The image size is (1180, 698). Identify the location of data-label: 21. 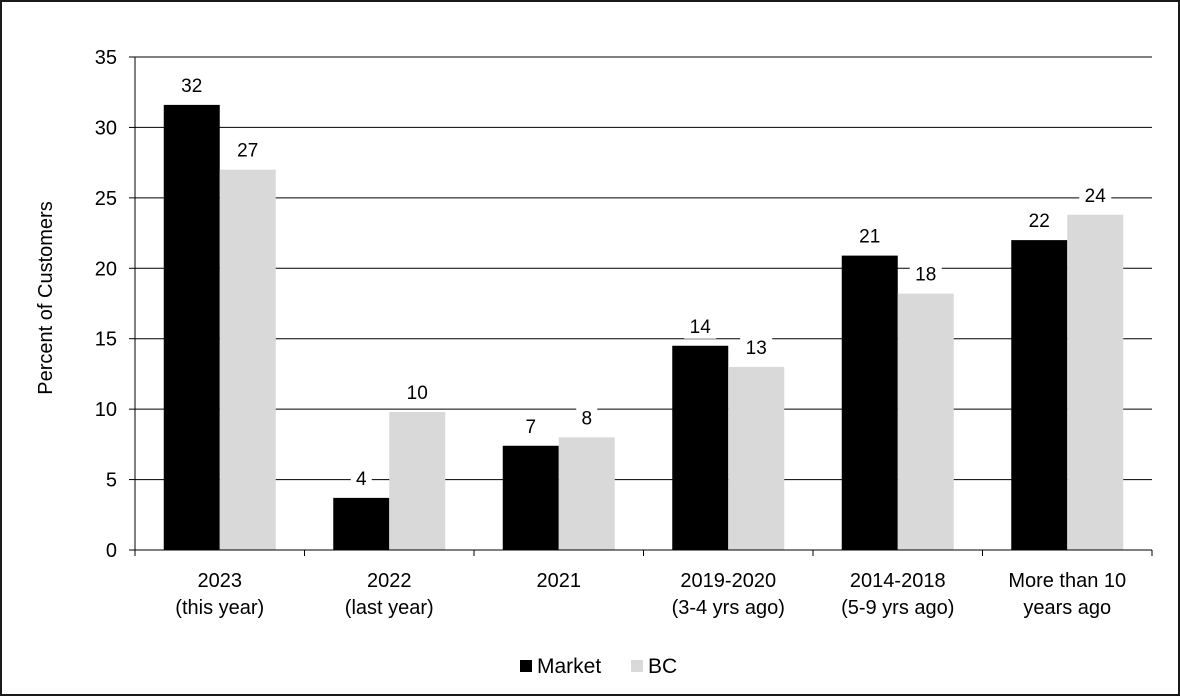
(869, 237).